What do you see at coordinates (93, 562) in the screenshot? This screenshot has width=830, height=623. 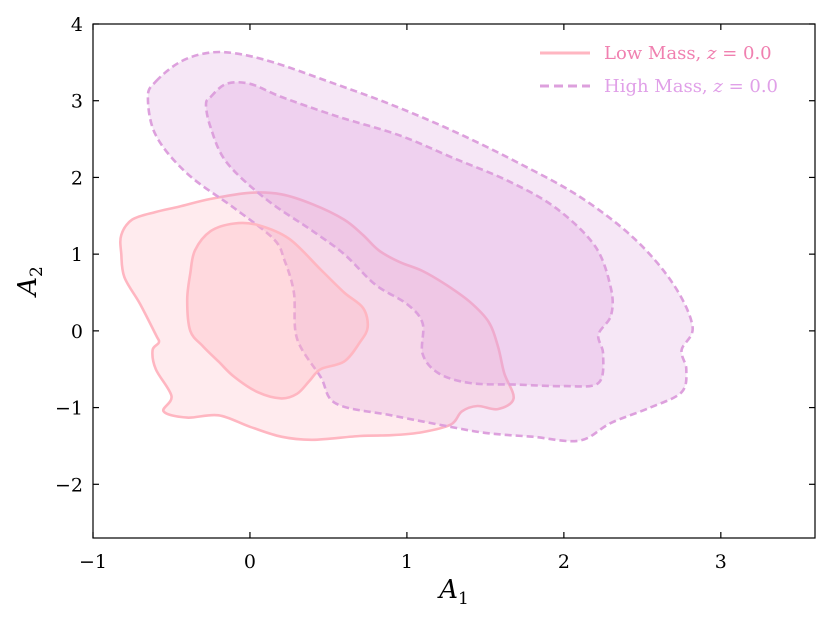 I see `x-tick-label: −1` at bounding box center [93, 562].